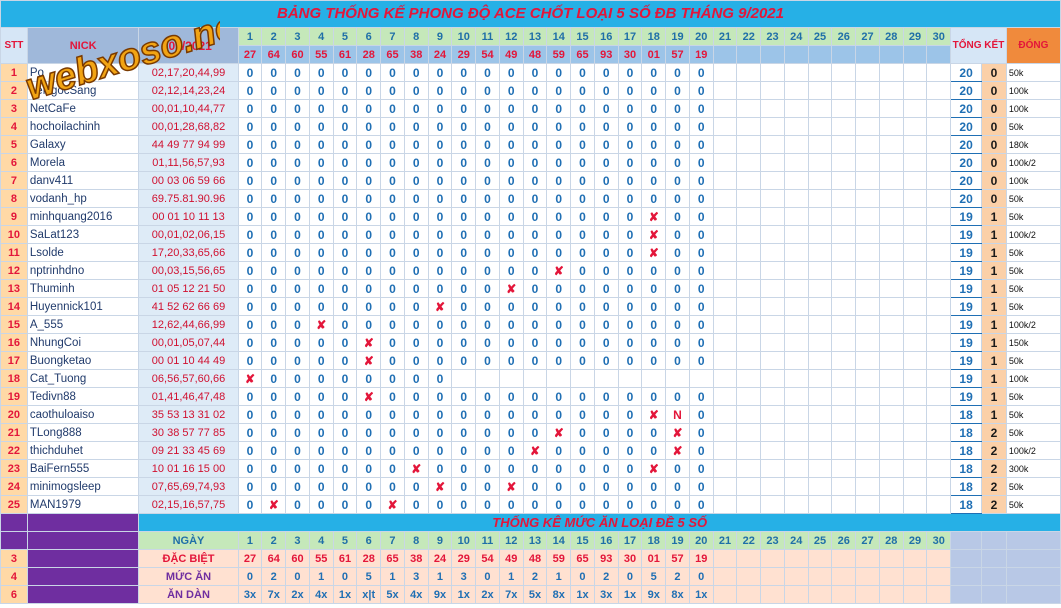  What do you see at coordinates (83, 72) in the screenshot?
I see `player-nick: Po` at bounding box center [83, 72].